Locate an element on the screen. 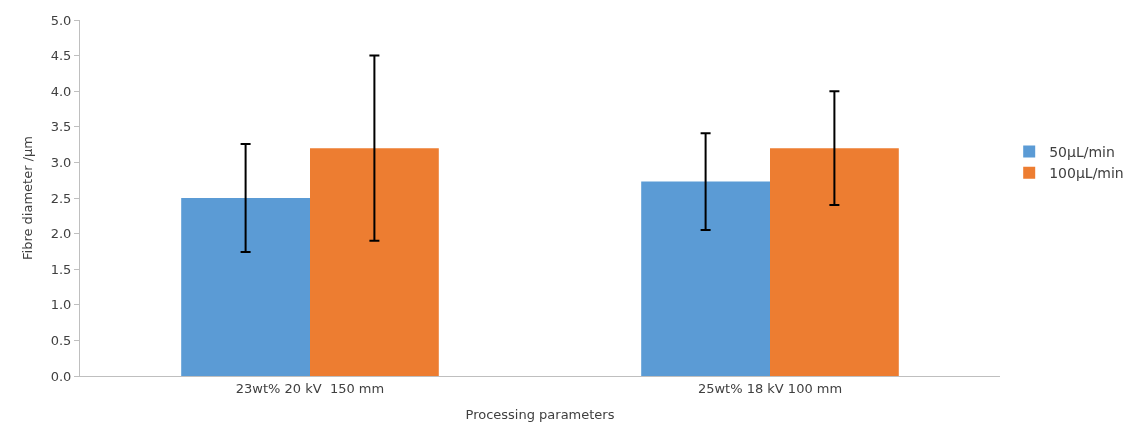 The height and width of the screenshot is (436, 1141). x-tick-label: 25wt% 18 kV 100 mm is located at coordinates (770, 388).